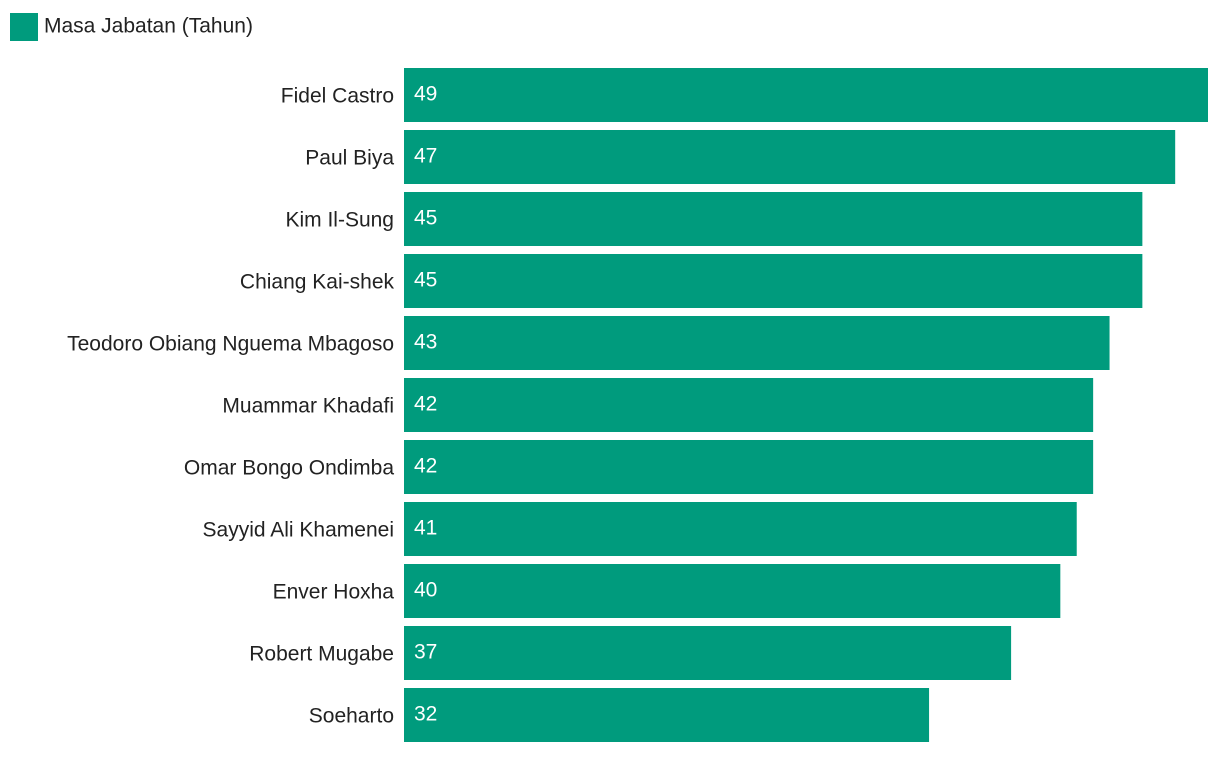  Describe the element at coordinates (308, 406) in the screenshot. I see `category-label: Muammar Khadafi` at that location.